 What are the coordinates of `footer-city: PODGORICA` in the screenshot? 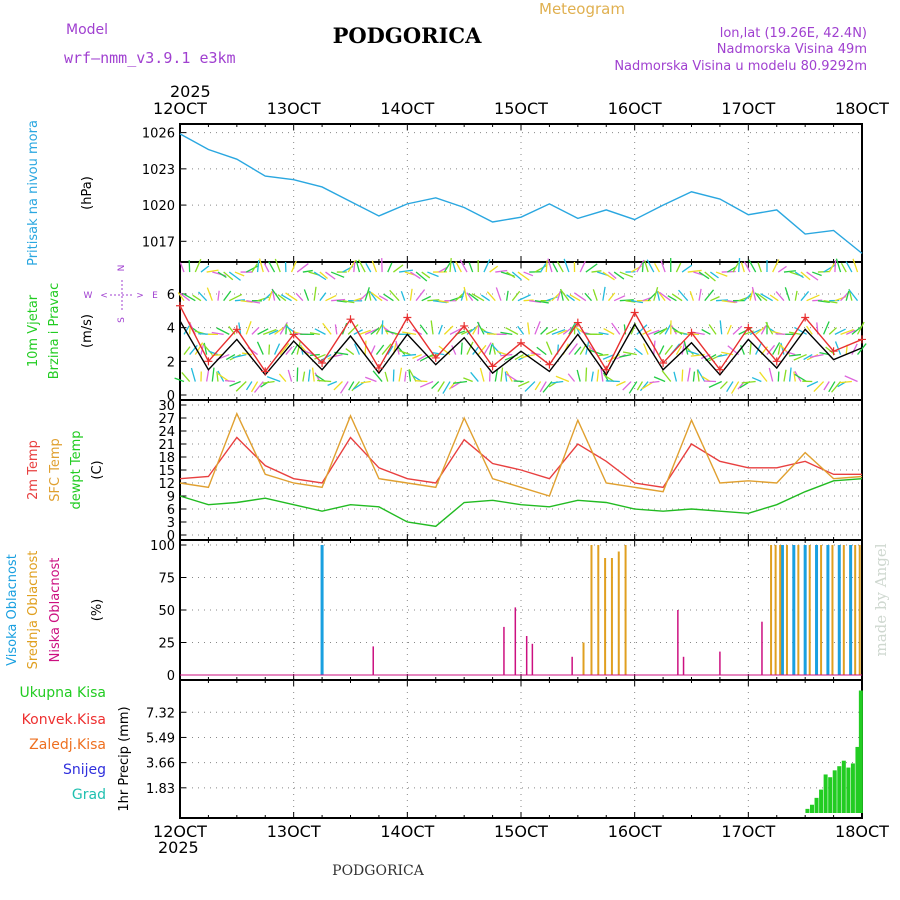 It's located at (378, 871).